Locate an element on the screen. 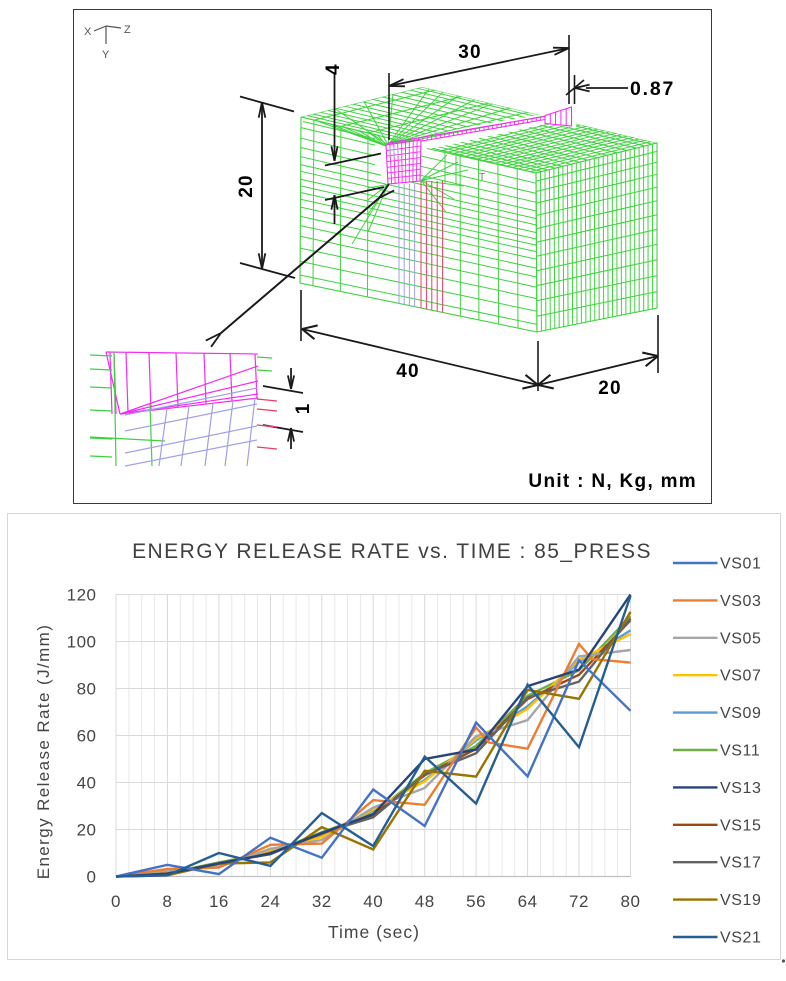  svg-text: 64 is located at coordinates (528, 901).